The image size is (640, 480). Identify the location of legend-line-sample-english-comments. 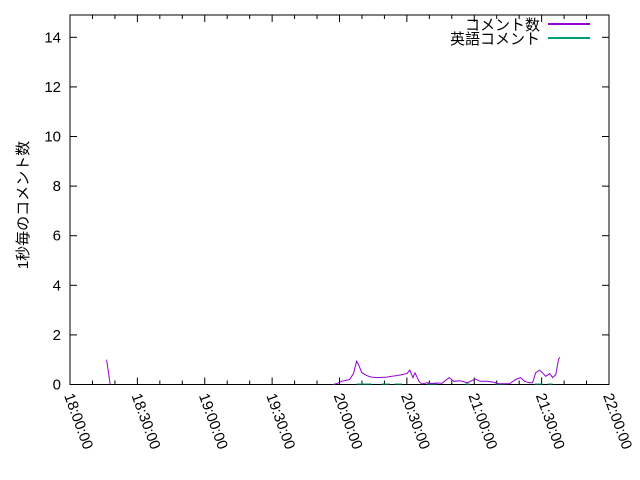
(569, 38).